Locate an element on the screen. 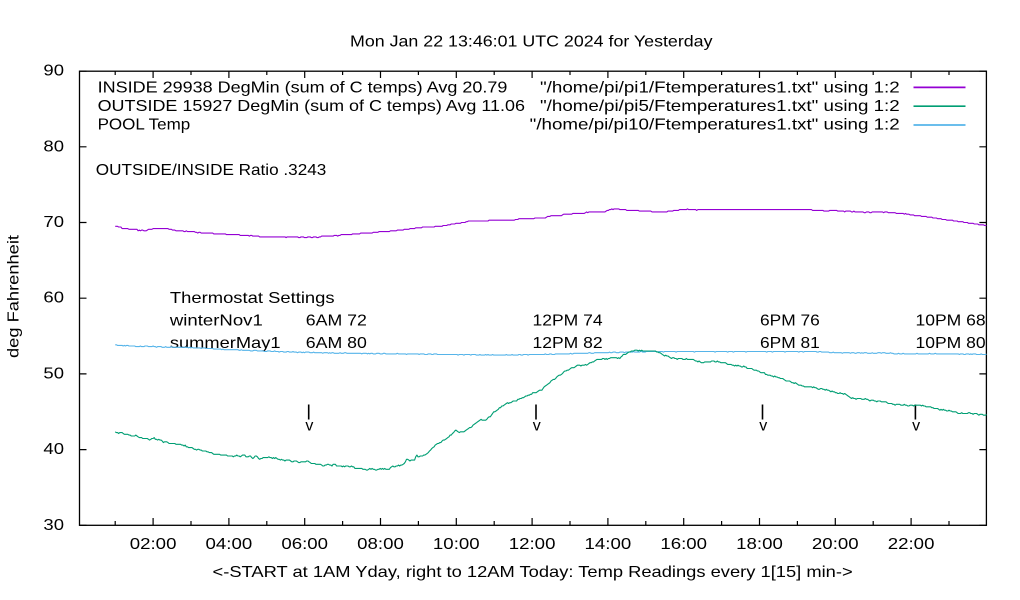 The height and width of the screenshot is (600, 1020). svg-text: 60 is located at coordinates (53, 298).